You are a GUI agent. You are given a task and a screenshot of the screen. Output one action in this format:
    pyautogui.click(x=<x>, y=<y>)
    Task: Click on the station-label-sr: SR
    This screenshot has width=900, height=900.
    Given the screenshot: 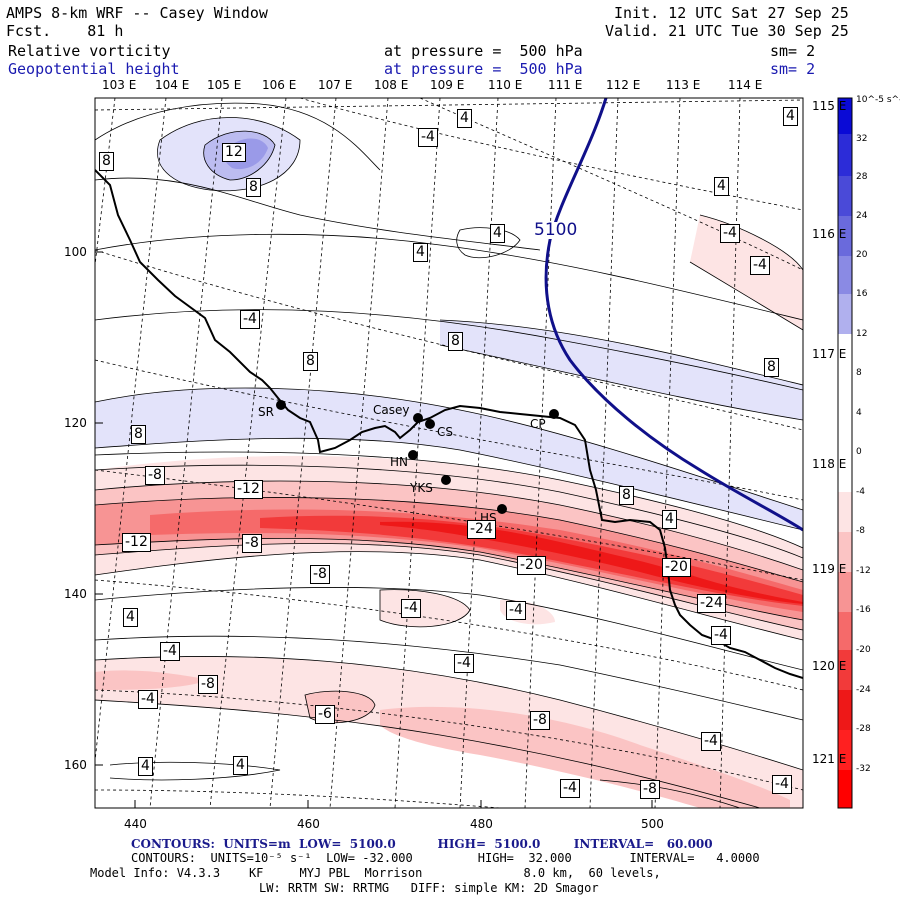 What is the action you would take?
    pyautogui.click(x=266, y=412)
    